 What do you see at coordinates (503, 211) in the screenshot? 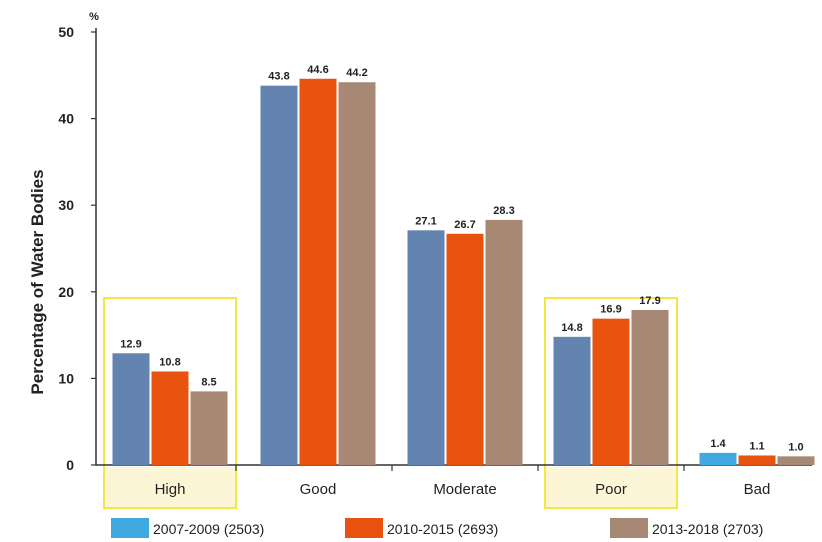
I see `data-label: 28.3` at bounding box center [503, 211].